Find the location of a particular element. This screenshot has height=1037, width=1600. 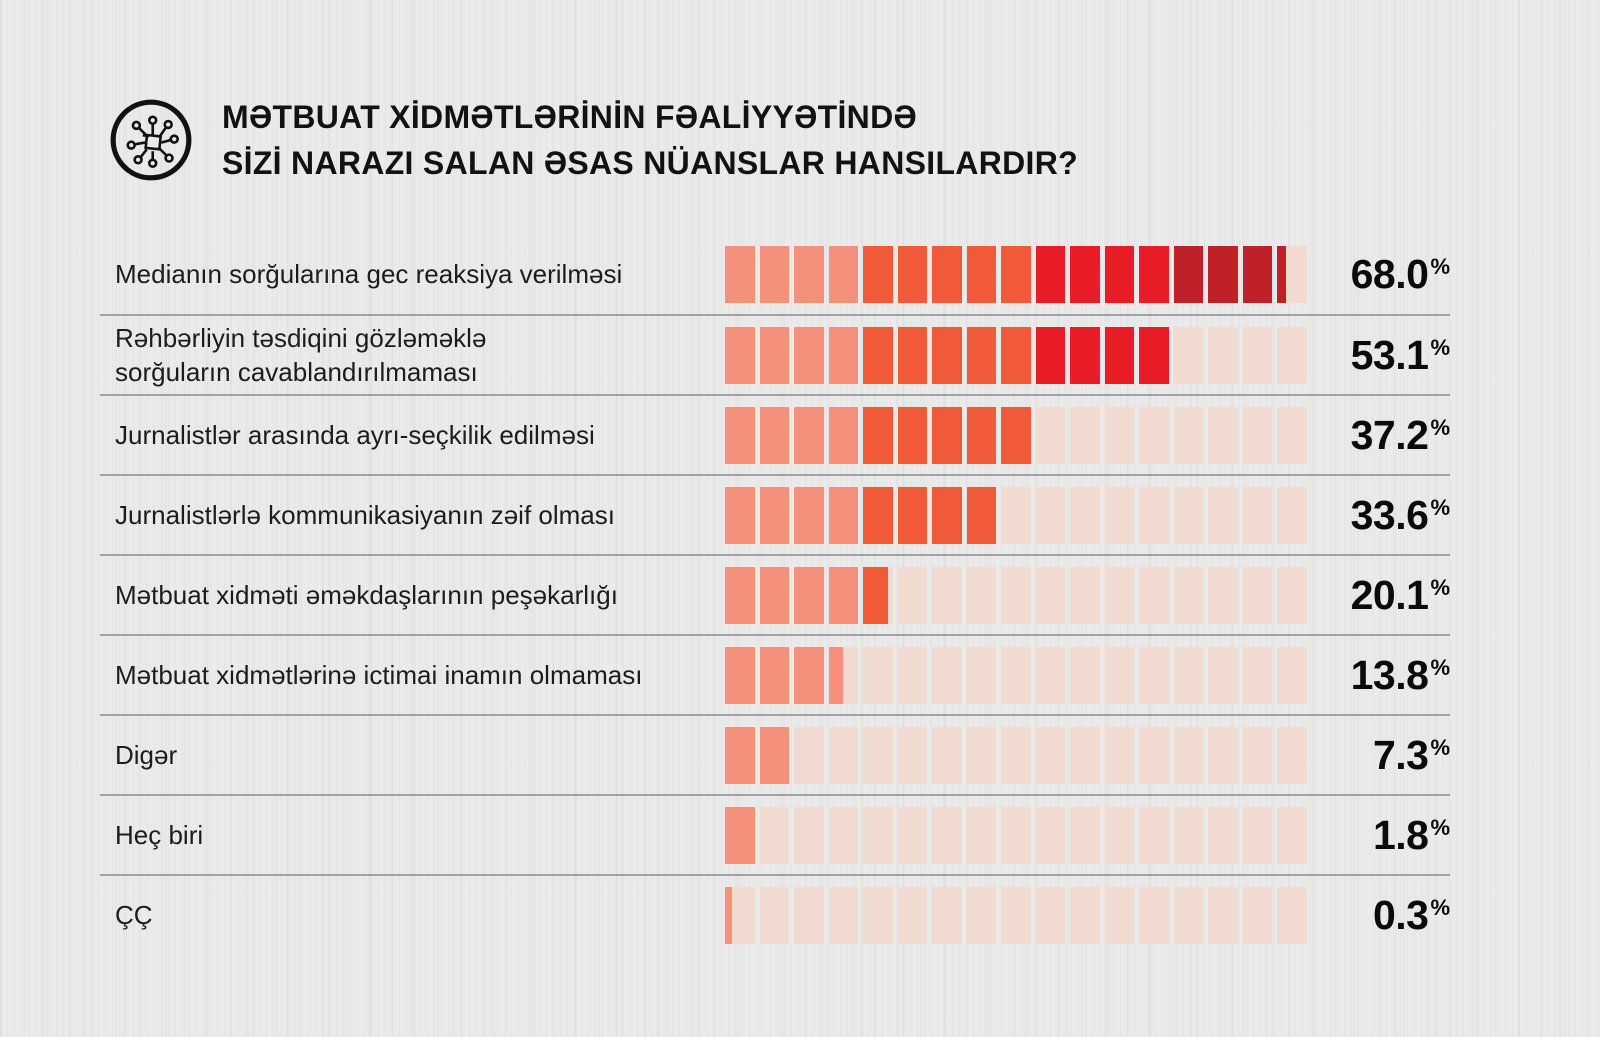

value-label: 13.8% is located at coordinates (1378, 675).